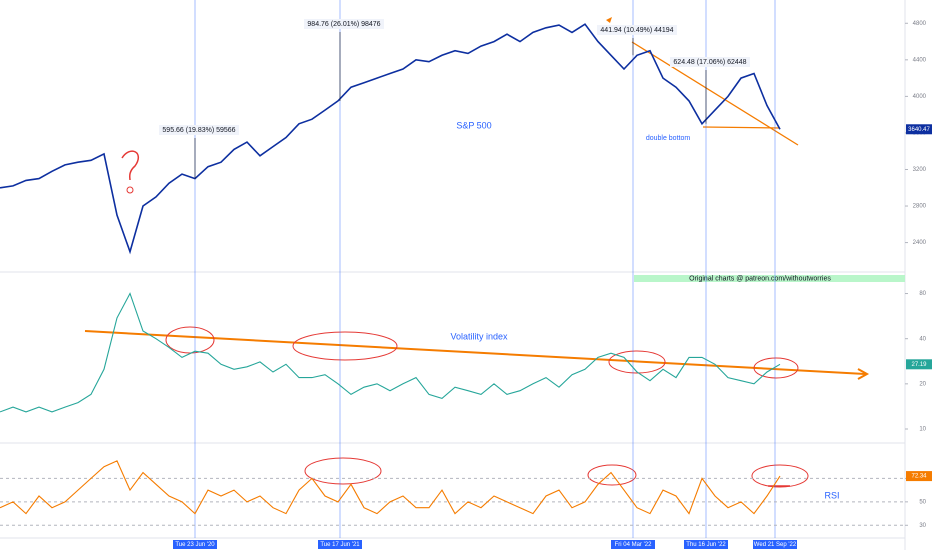  Describe the element at coordinates (920, 60) in the screenshot. I see `y-tick-label: 4400` at that location.